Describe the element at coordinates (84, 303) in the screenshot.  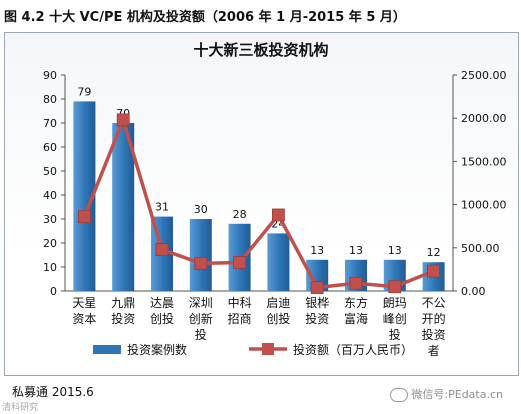
I see `category-label: 天星` at that location.